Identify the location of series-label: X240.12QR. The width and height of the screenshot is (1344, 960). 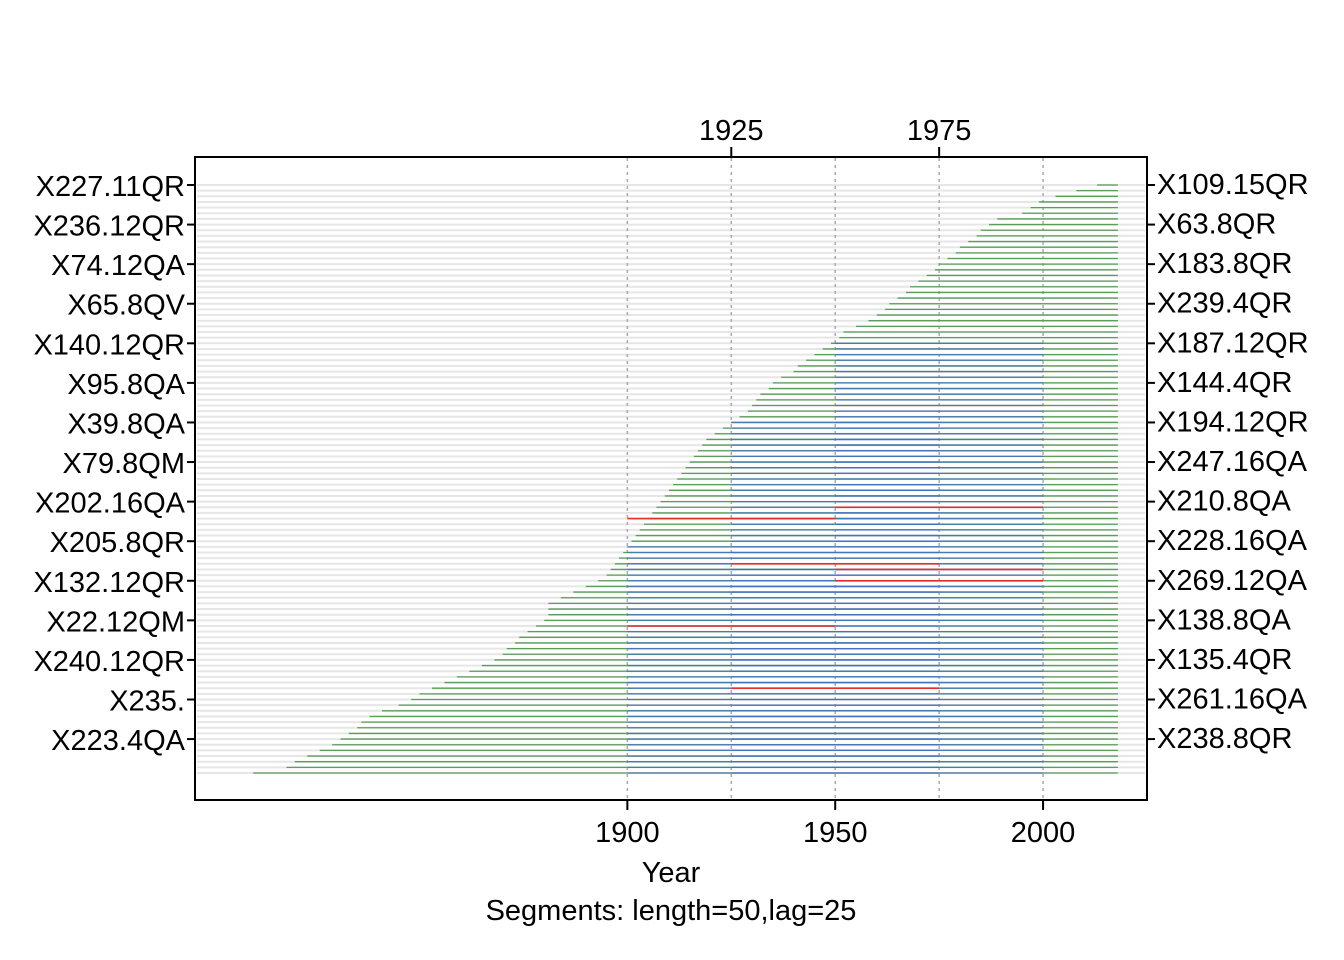
(109, 662).